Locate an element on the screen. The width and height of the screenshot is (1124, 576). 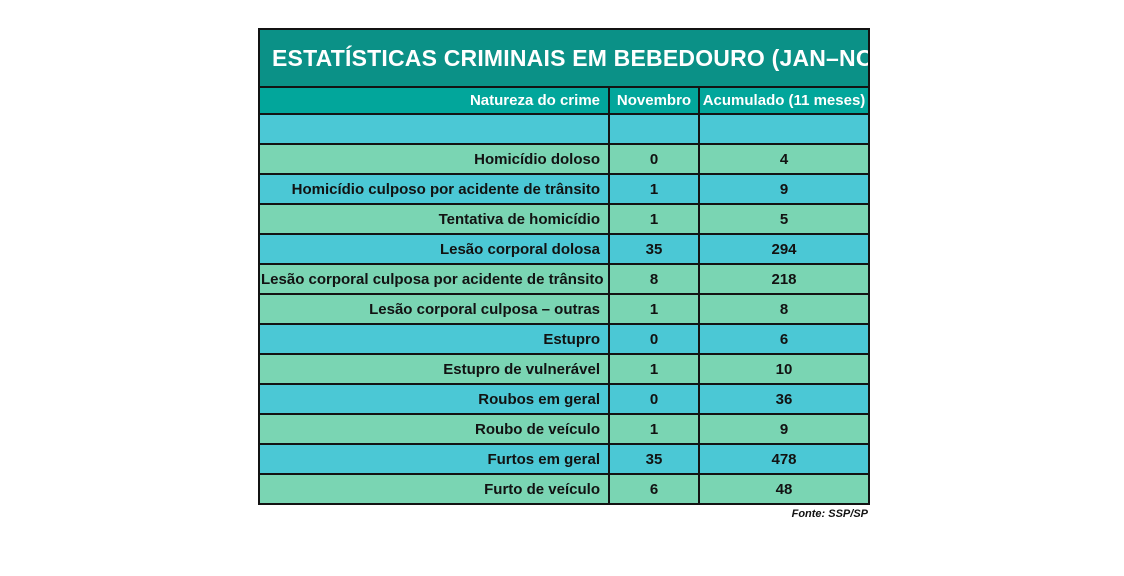
column-header-natureza: Natureza do crime is located at coordinates (434, 100).